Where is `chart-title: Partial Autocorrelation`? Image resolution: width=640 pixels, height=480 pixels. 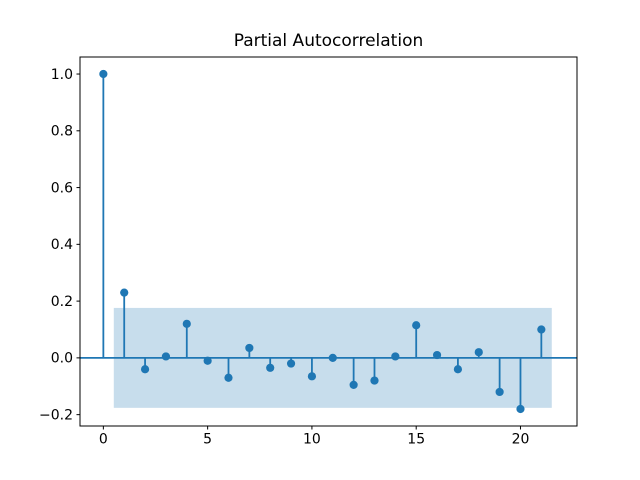 chart-title: Partial Autocorrelation is located at coordinates (329, 41).